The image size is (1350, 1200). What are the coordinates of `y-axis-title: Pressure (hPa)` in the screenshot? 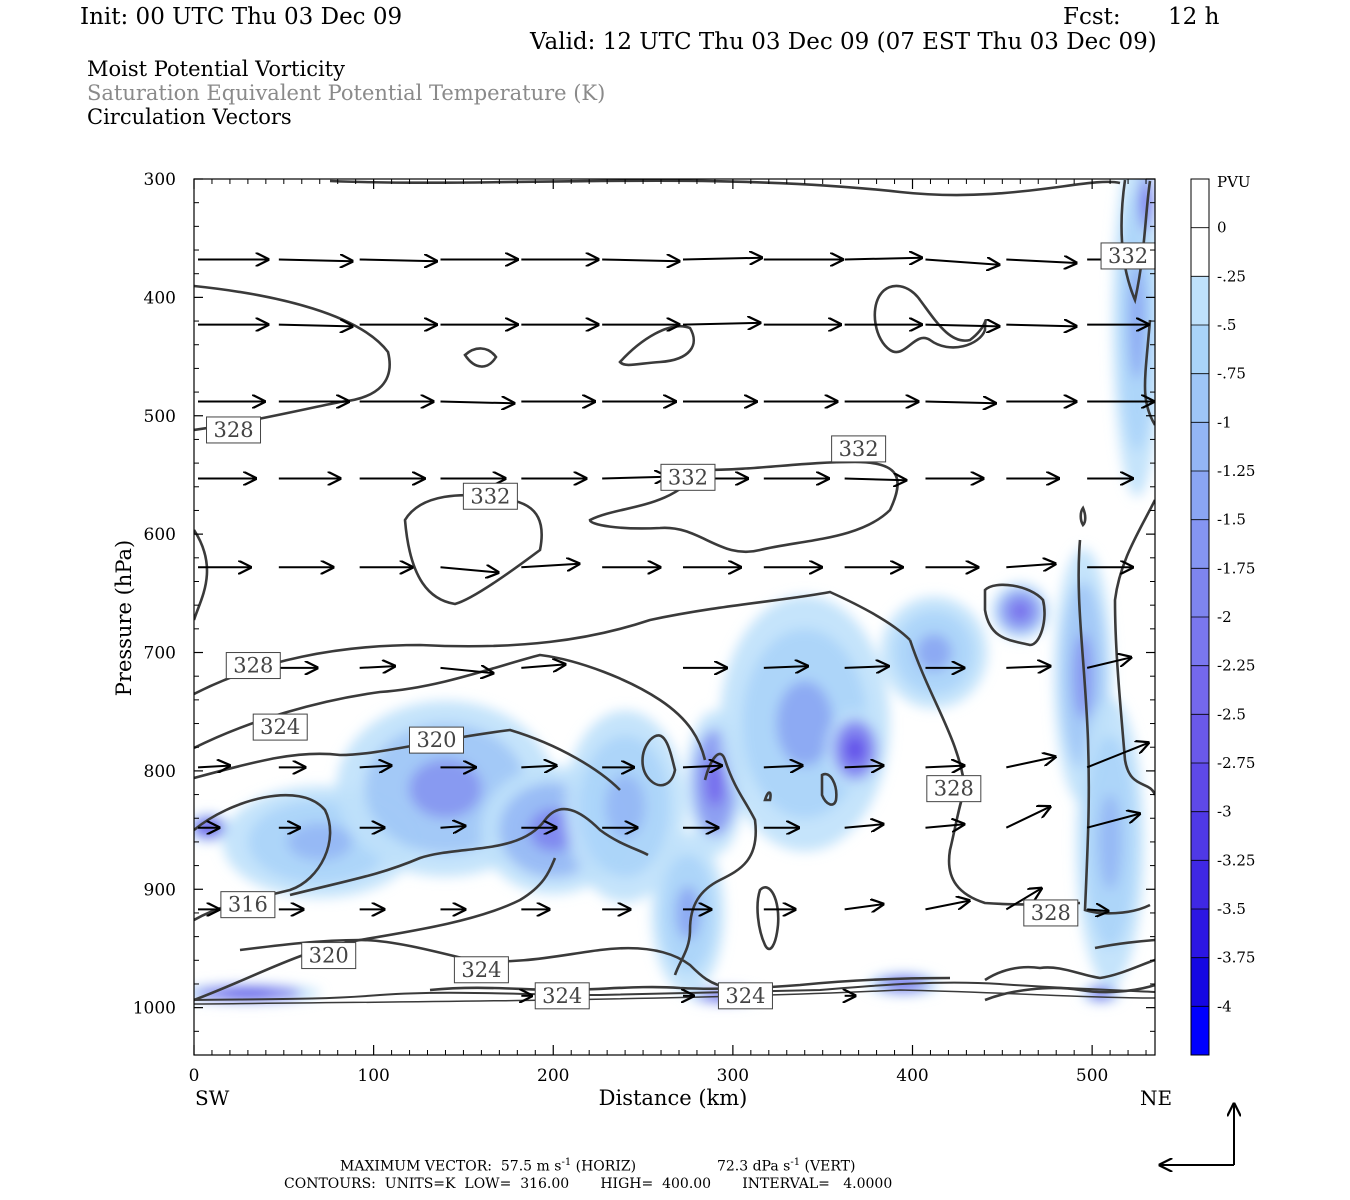 It's located at (124, 618).